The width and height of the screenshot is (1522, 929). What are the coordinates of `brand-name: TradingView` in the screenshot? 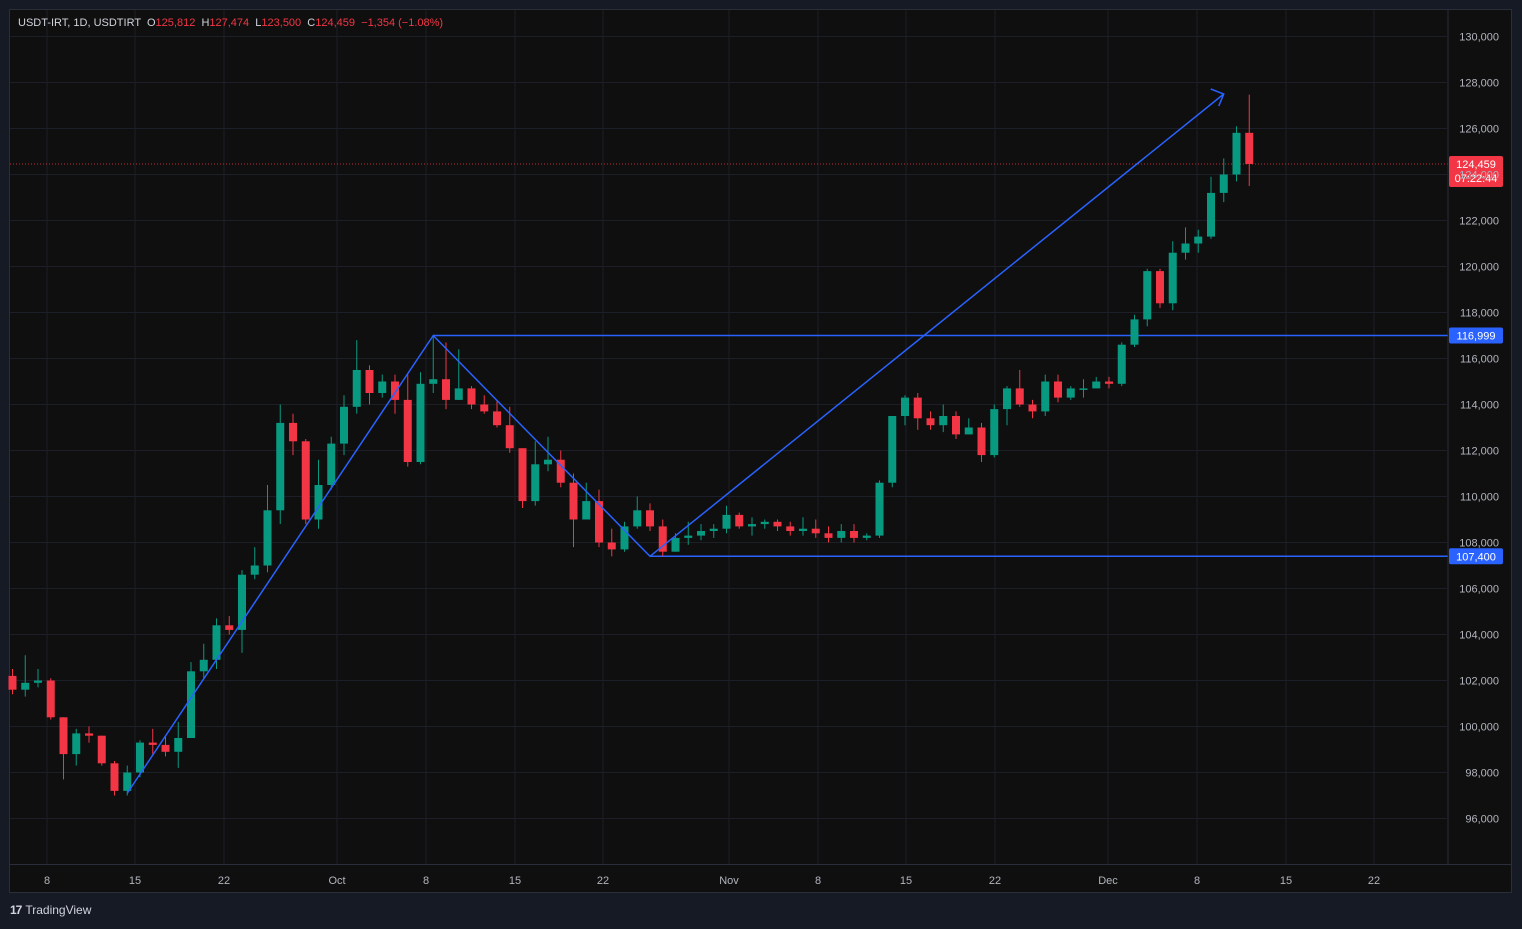 It's located at (58, 910).